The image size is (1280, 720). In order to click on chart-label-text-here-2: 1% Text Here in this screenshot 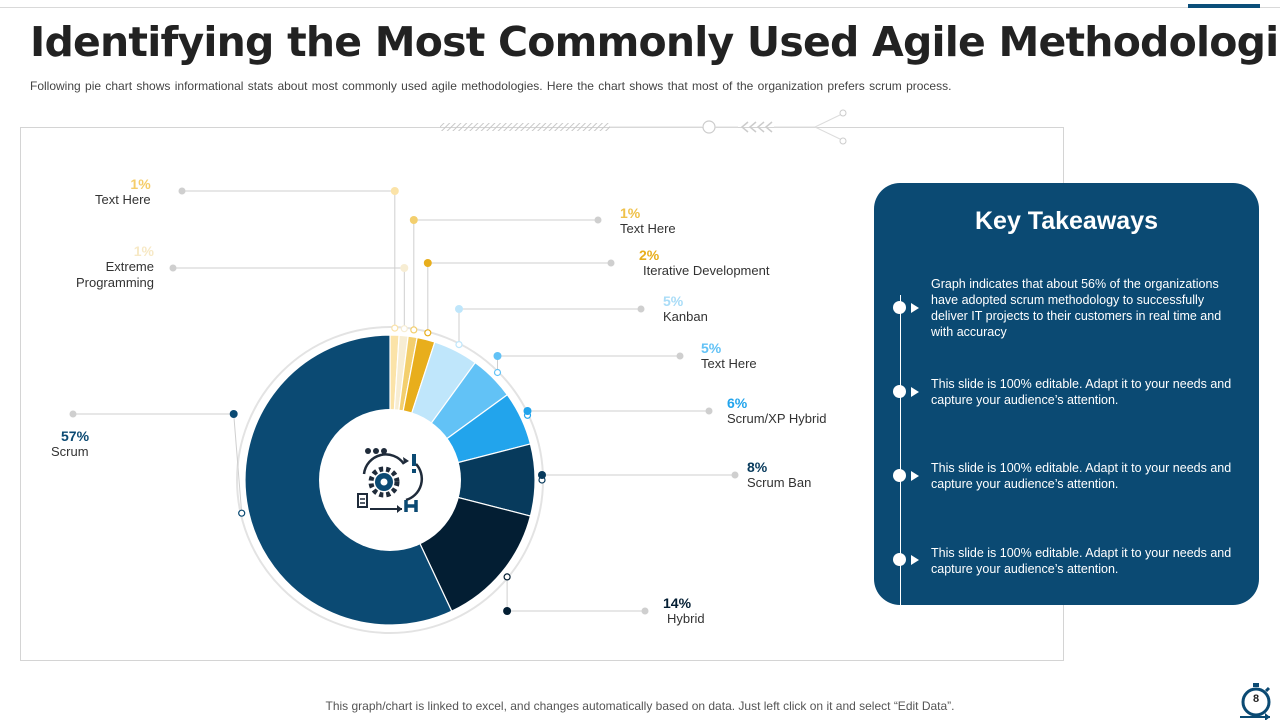, I will do `click(648, 221)`.